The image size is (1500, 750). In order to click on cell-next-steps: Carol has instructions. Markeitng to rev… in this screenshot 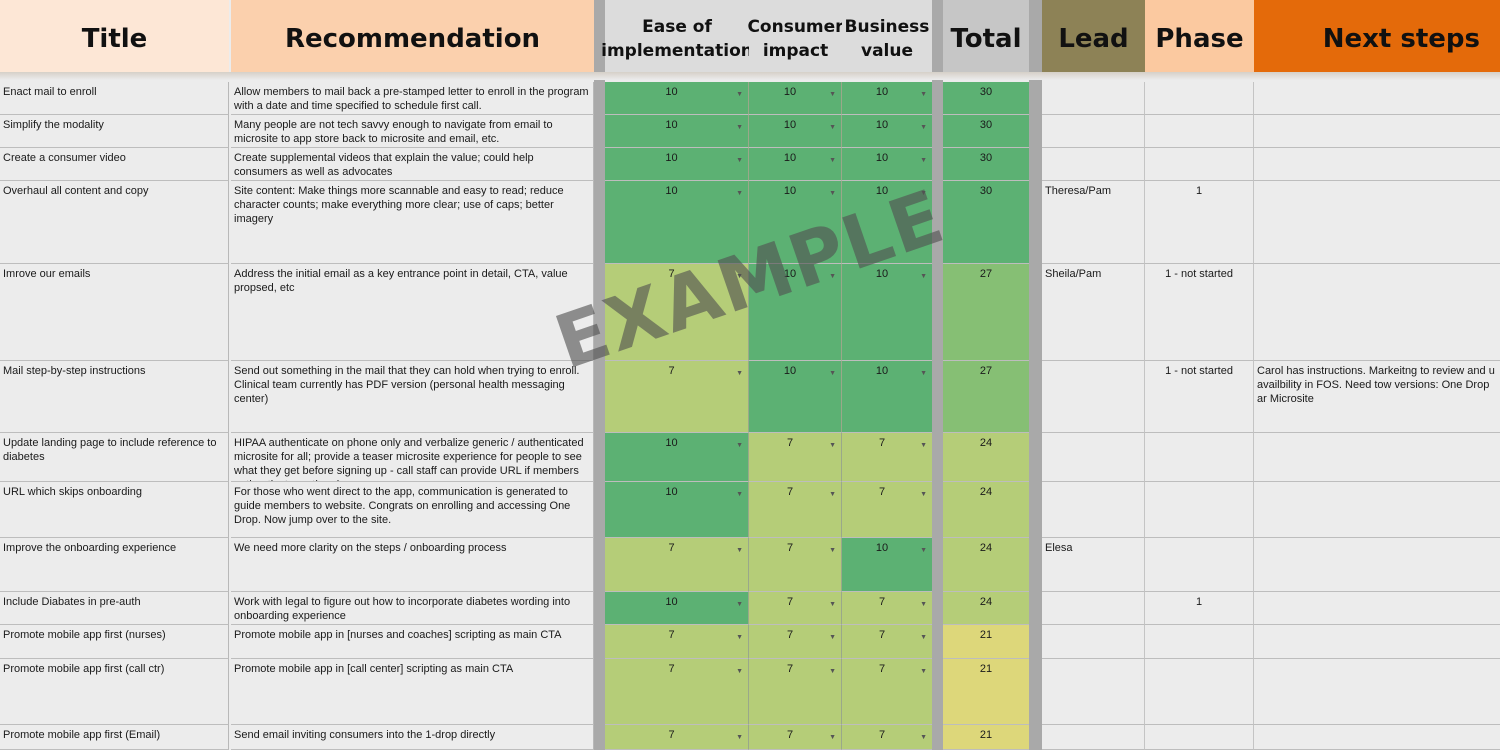, I will do `click(1377, 397)`.